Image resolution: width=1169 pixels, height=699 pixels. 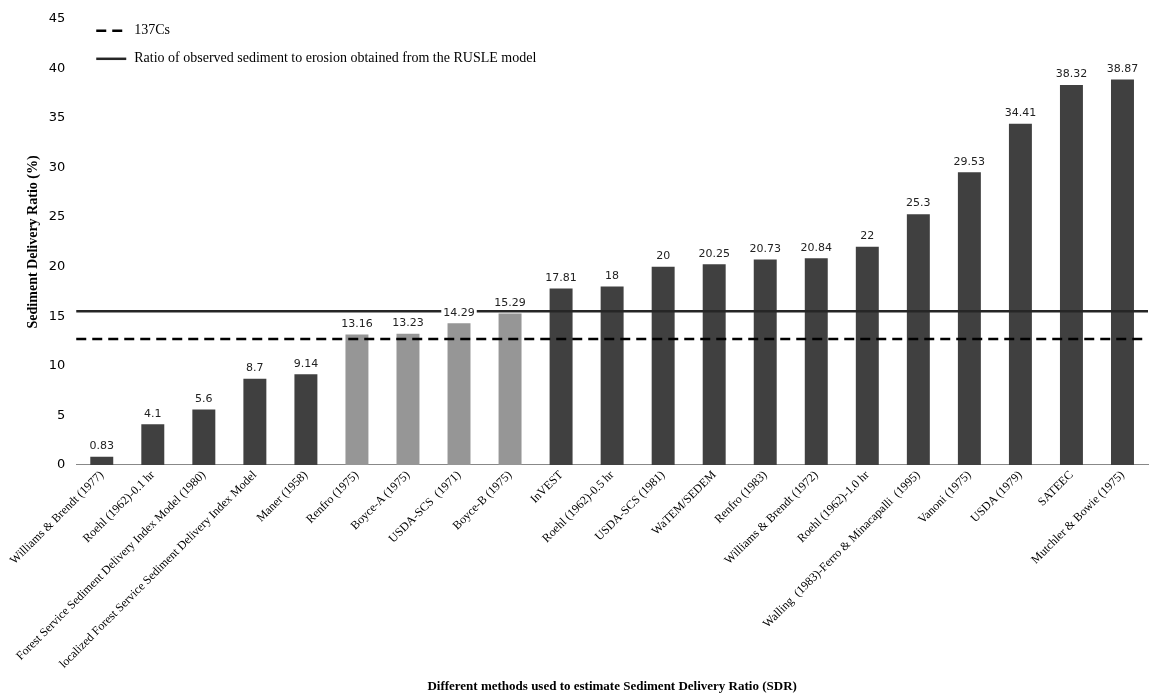 I want to click on data-label: 0.83, so click(x=102, y=446).